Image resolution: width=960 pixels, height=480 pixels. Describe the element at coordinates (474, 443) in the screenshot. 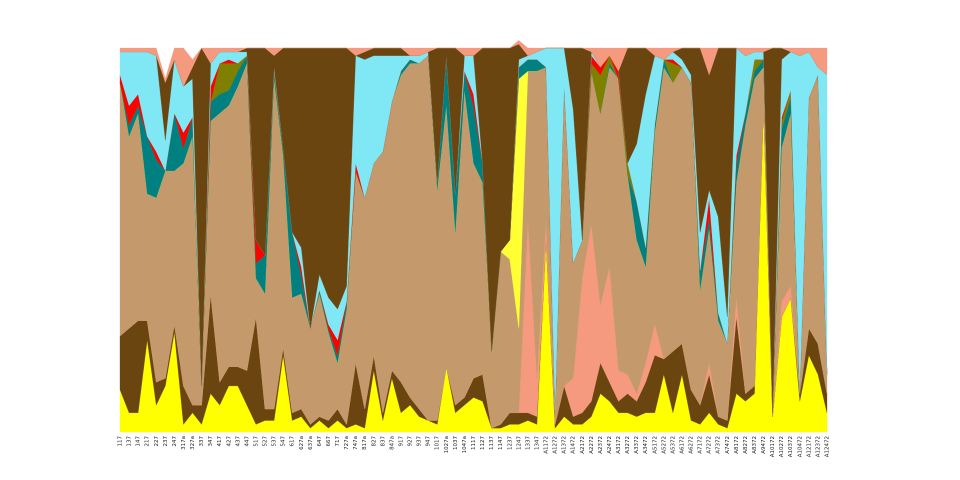

I see `x-tick-label: 1117` at that location.